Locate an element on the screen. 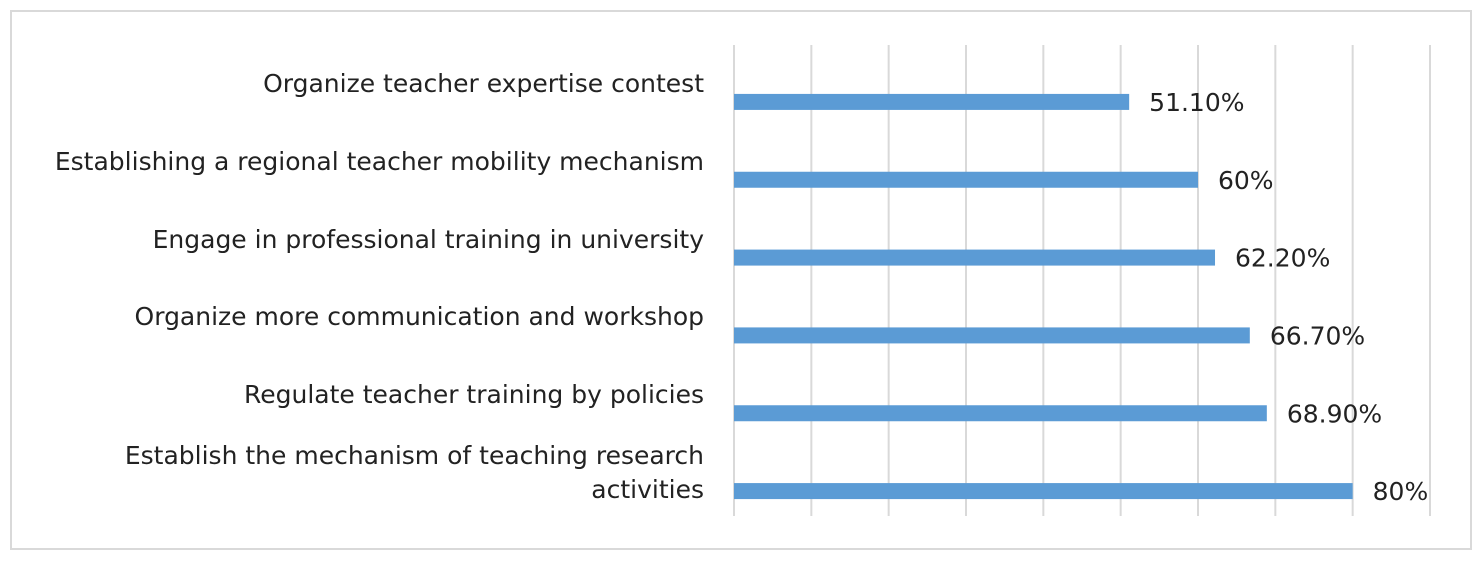  y-tick-label: Organize teacher expertise contest is located at coordinates (483, 83).